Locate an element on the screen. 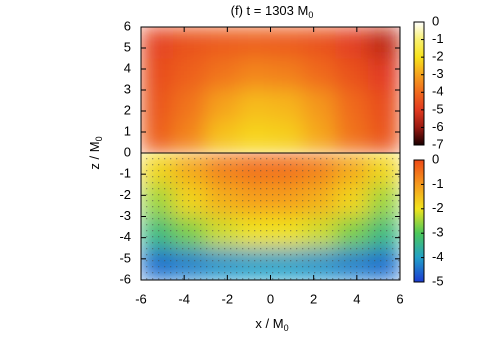 This screenshot has width=491, height=343. title-text: (f) t = 1303 M is located at coordinates (270, 10).